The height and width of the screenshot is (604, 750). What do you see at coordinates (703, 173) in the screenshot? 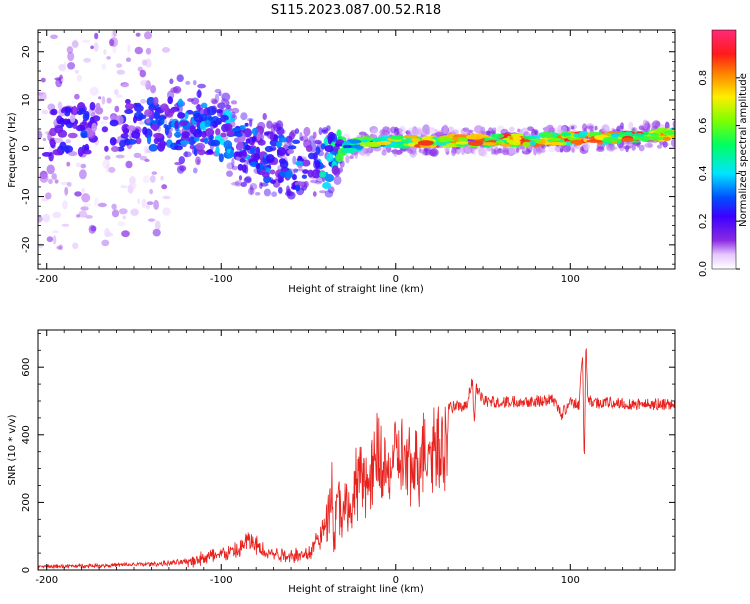
I see `colorbar-tick-label: 0.4` at bounding box center [703, 173].